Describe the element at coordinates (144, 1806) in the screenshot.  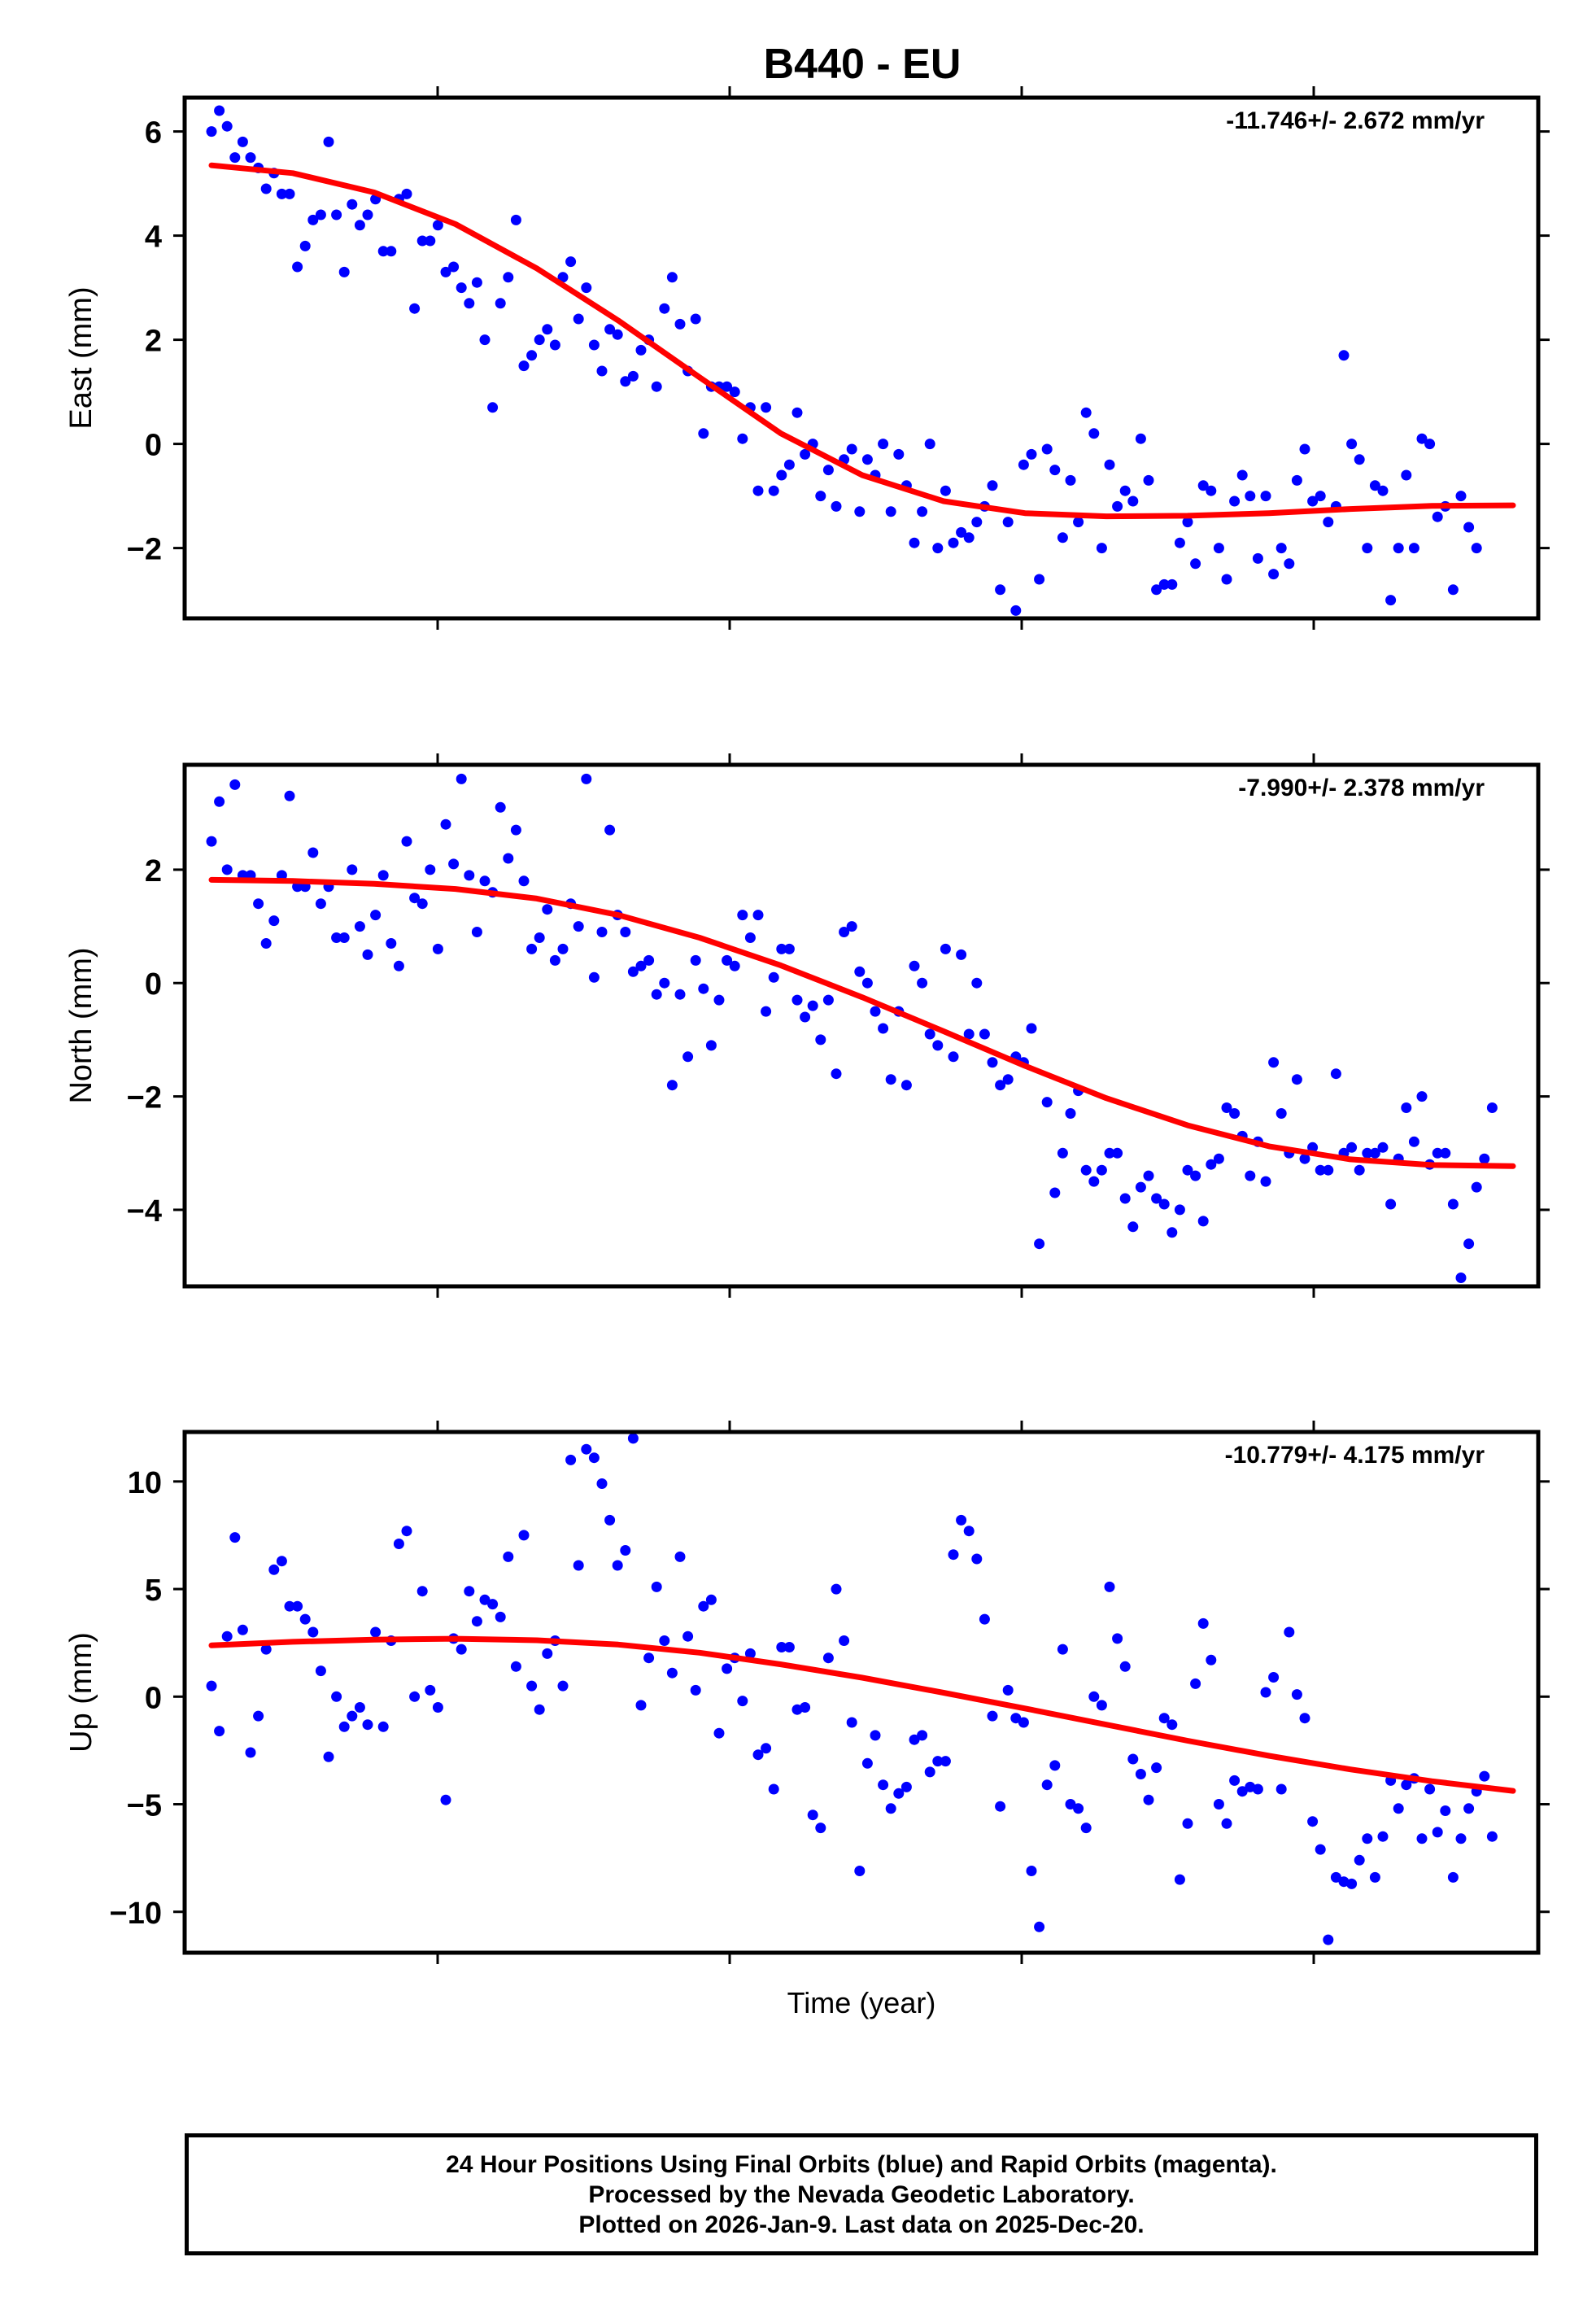
I see `y-tick-label: −5` at that location.